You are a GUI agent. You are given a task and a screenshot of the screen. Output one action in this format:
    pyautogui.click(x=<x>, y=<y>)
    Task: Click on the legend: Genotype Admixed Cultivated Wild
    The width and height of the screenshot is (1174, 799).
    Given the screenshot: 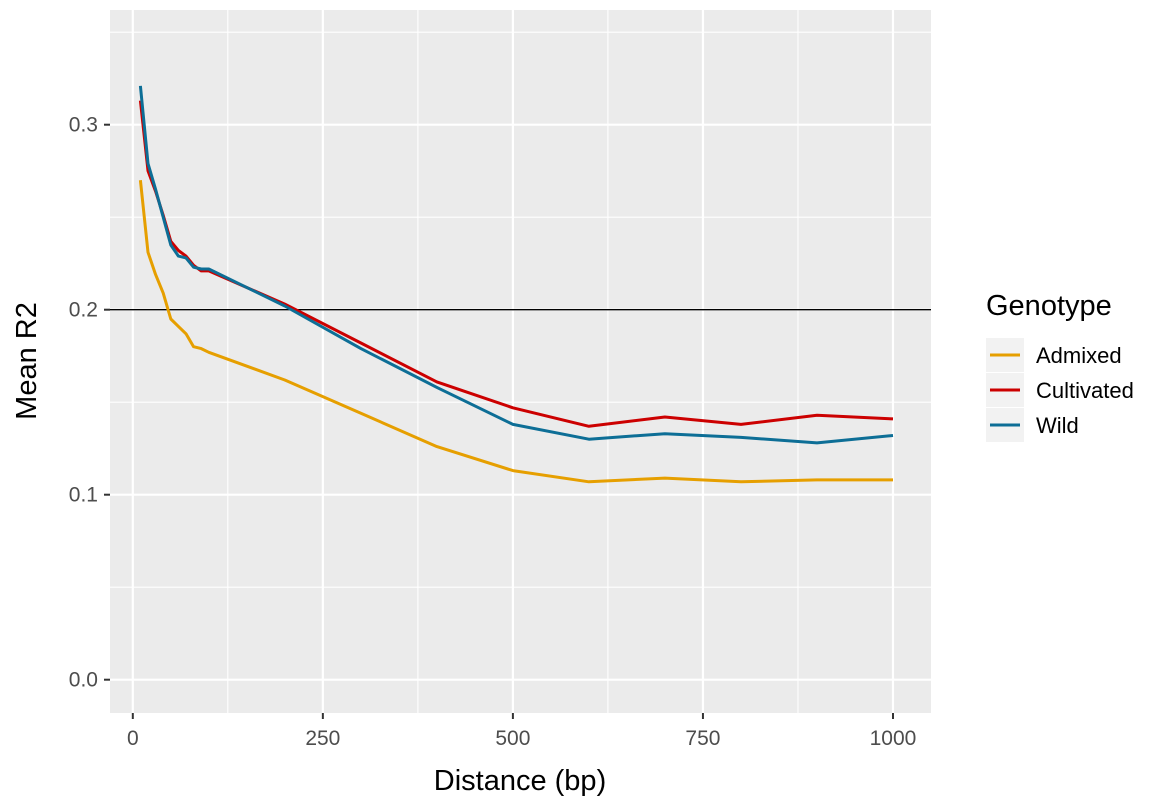 What is the action you would take?
    pyautogui.click(x=1060, y=366)
    